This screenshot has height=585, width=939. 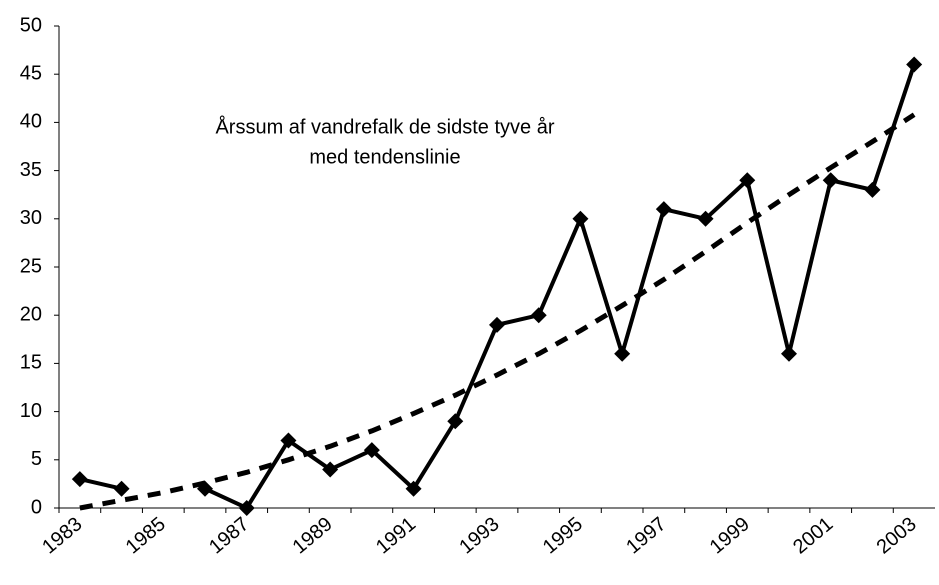 What do you see at coordinates (62, 535) in the screenshot?
I see `x-tick-label: 1983` at bounding box center [62, 535].